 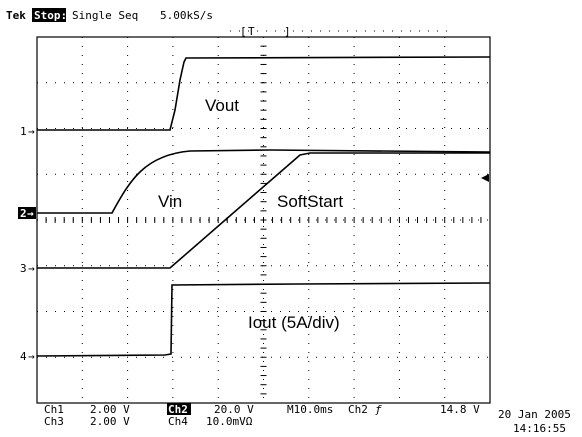 I want to click on brand: Tek, so click(x=16, y=15).